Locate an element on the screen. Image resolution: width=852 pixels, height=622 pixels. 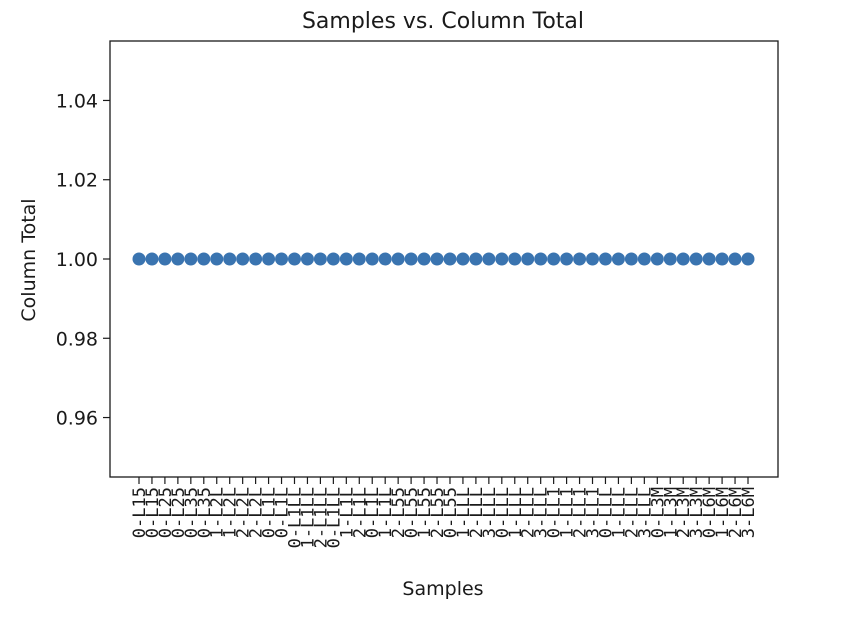
data-points is located at coordinates (443, 259).